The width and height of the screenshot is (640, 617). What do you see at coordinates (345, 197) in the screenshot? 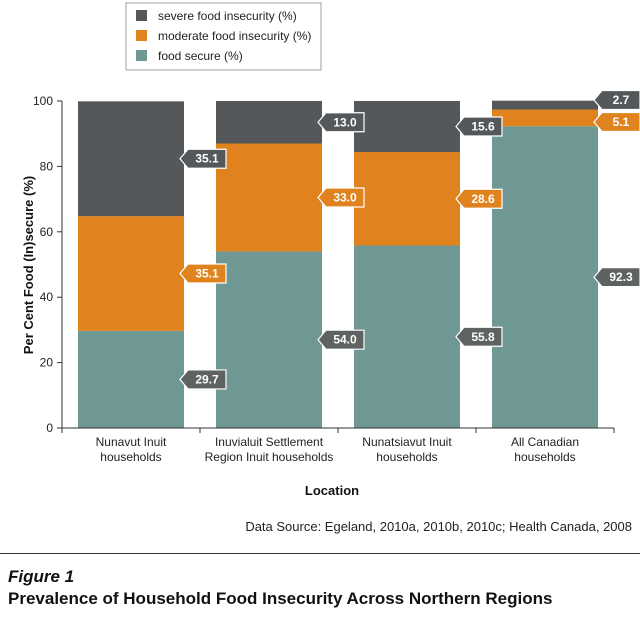
I see `data-label: 33.0` at bounding box center [345, 197].